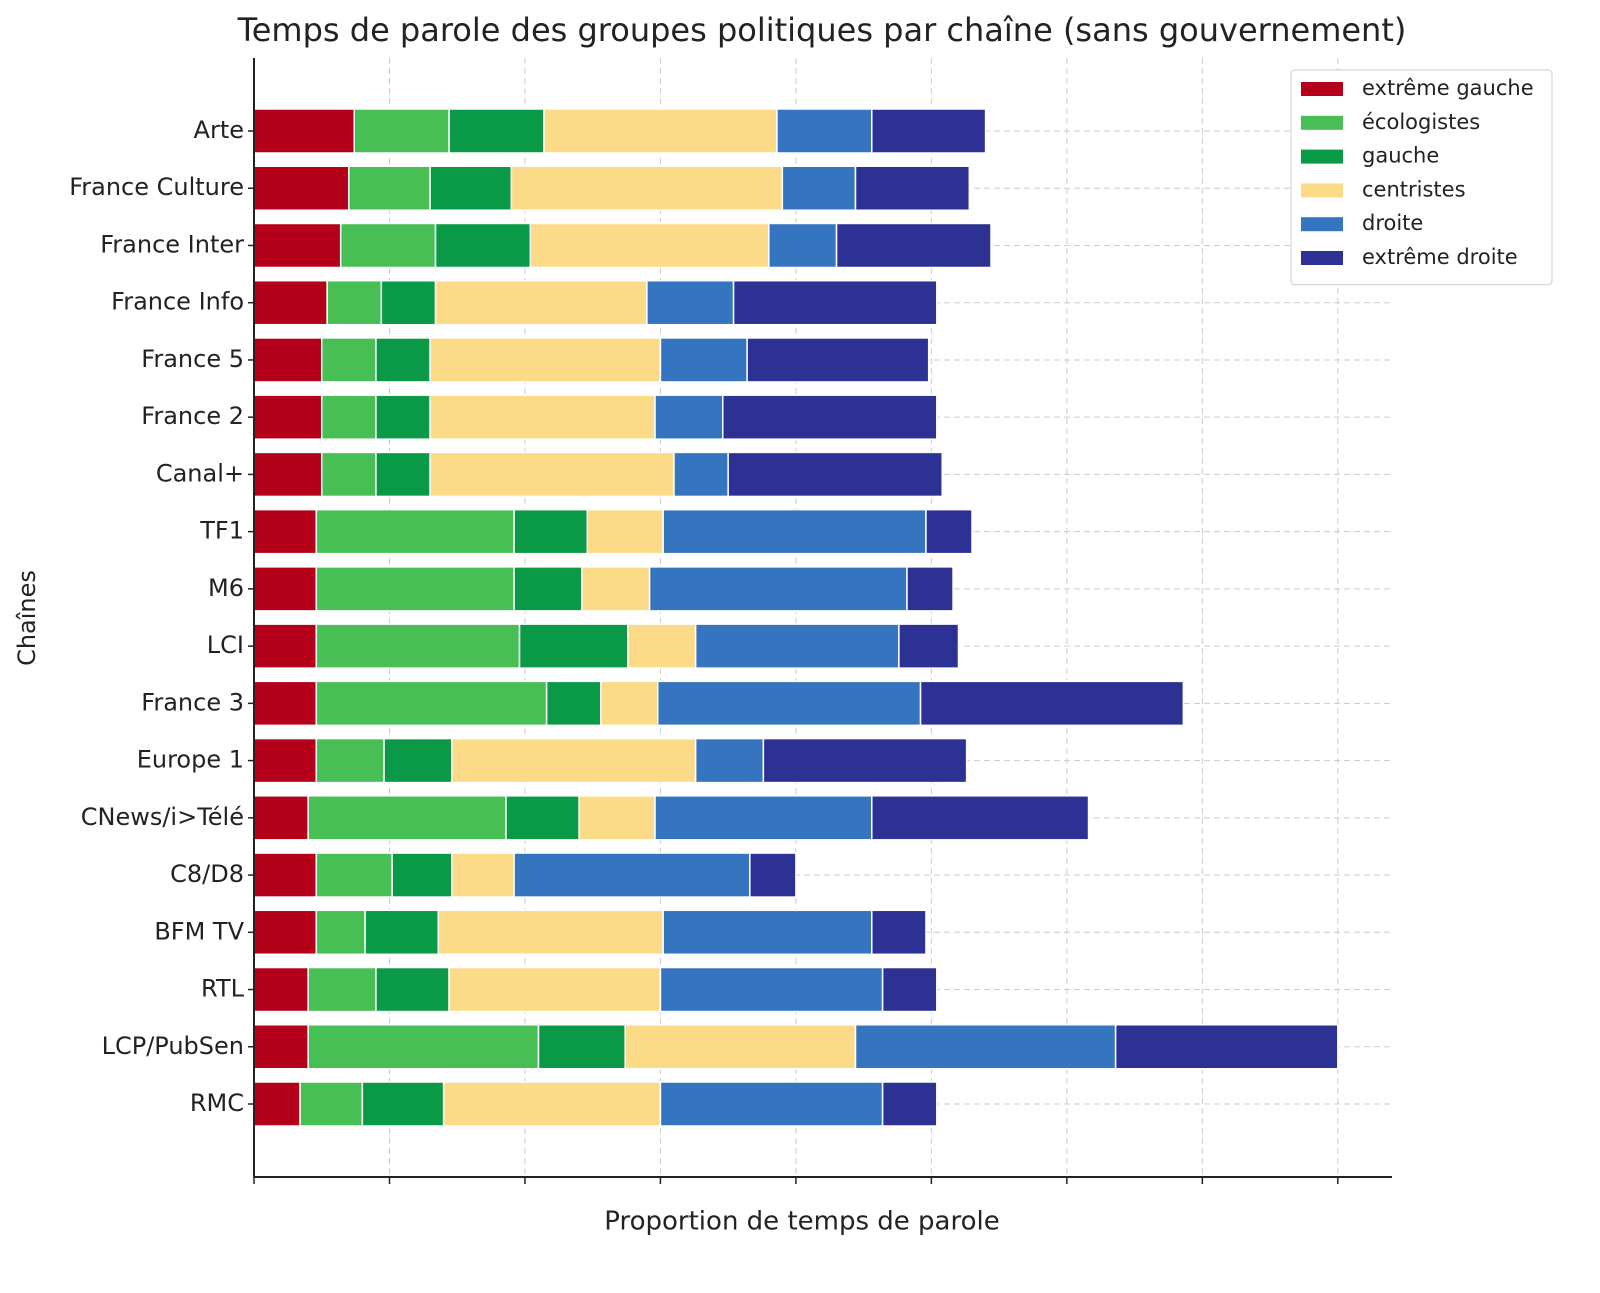  What do you see at coordinates (1392, 223) in the screenshot?
I see `legend-label: droite` at bounding box center [1392, 223].